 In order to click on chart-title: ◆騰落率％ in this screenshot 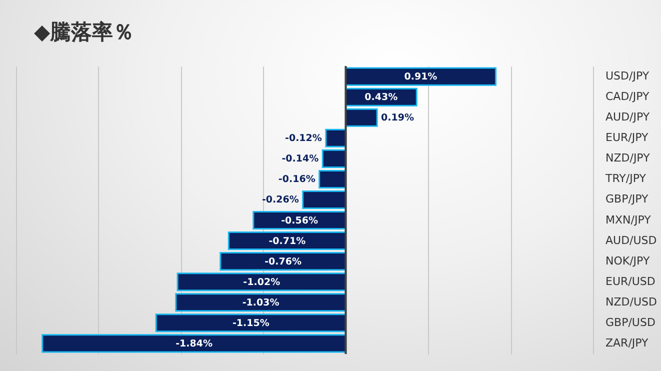, I will do `click(84, 32)`.